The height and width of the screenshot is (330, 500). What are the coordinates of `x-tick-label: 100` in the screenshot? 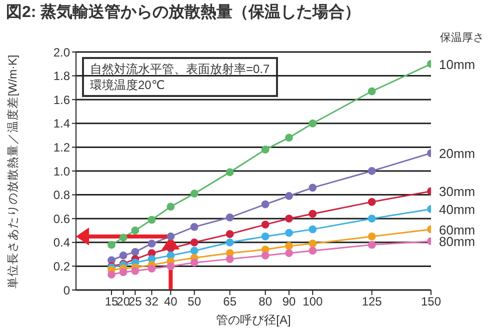 It's located at (312, 301).